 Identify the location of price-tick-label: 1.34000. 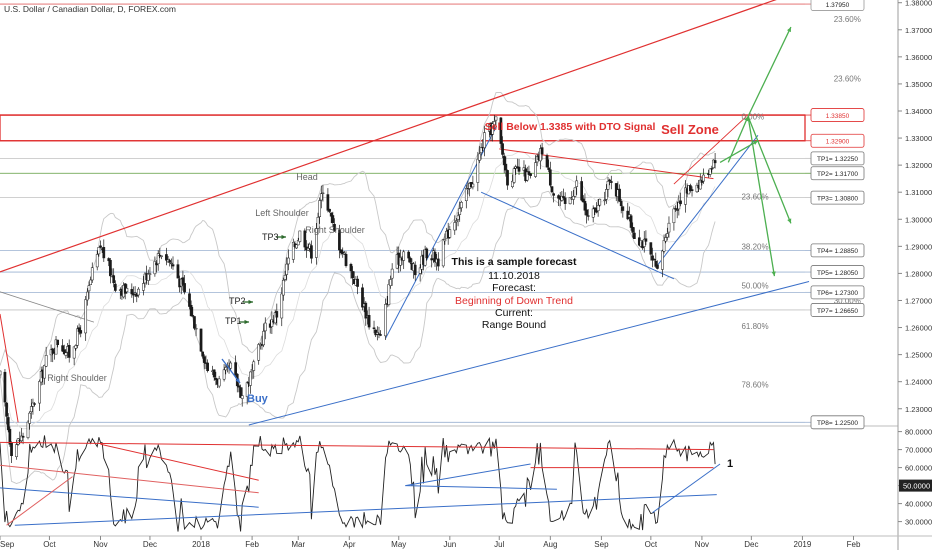
(918, 111).